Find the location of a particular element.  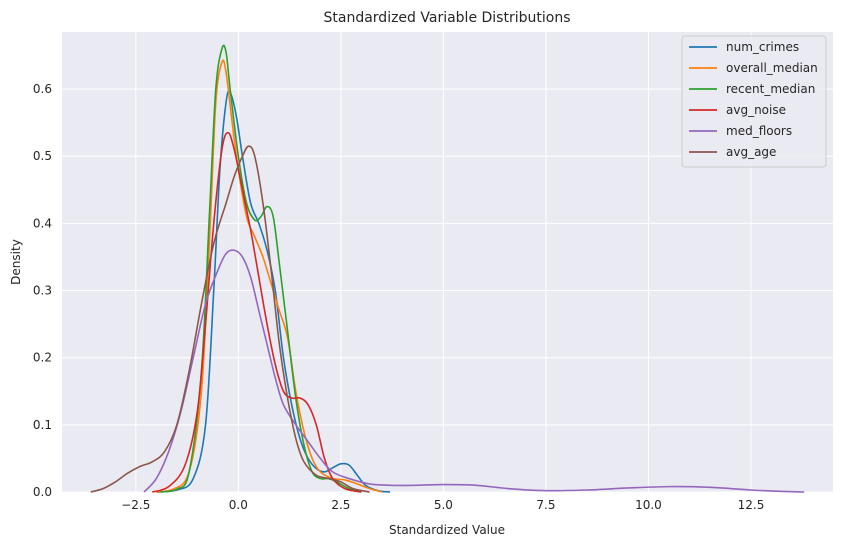

y-tick-label: 0.0 is located at coordinates (42, 492).